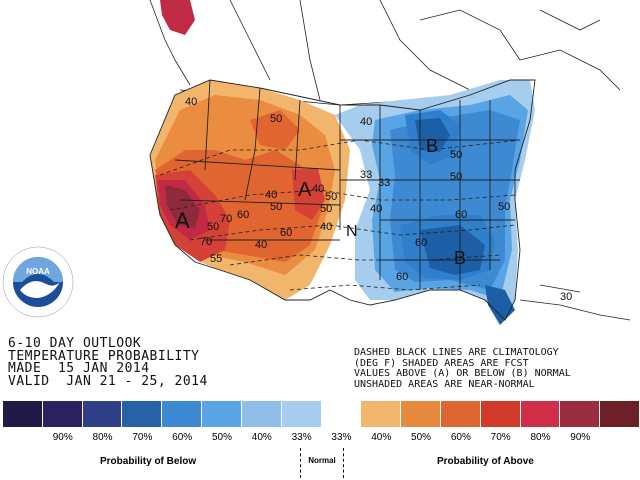  Describe the element at coordinates (485, 461) in the screenshot. I see `above-caption: Probability of Above` at that location.